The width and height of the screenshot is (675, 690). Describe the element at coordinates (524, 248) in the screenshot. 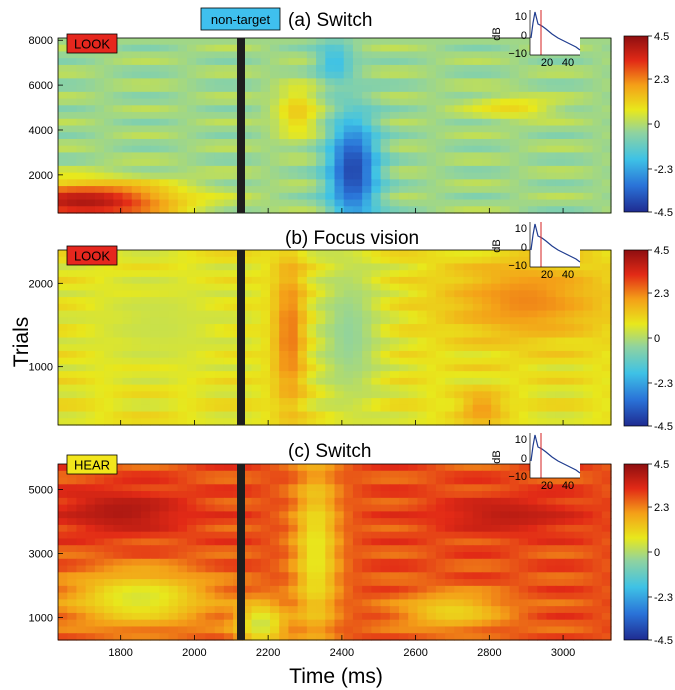

I see `inset-y-tick-label: 0` at that location.